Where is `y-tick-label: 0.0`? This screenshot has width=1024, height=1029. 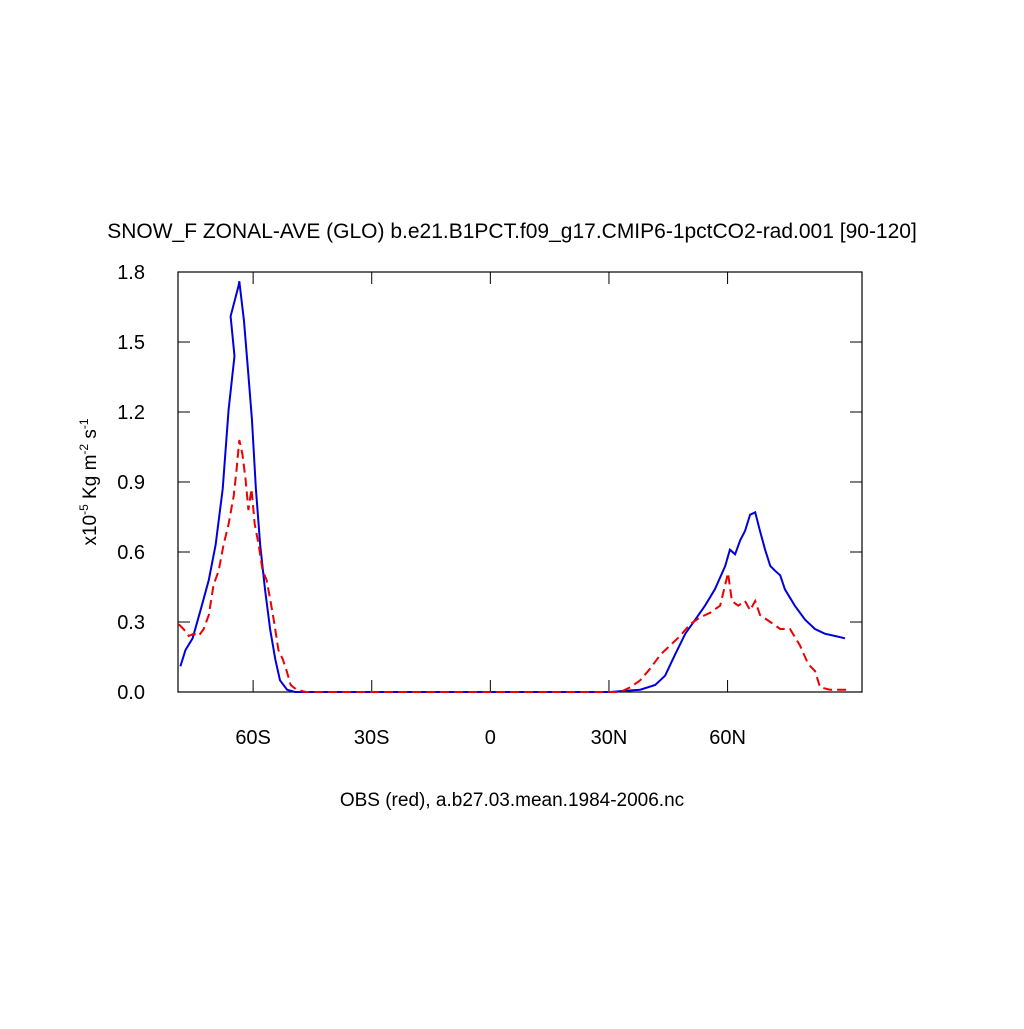 y-tick-label: 0.0 is located at coordinates (131, 693).